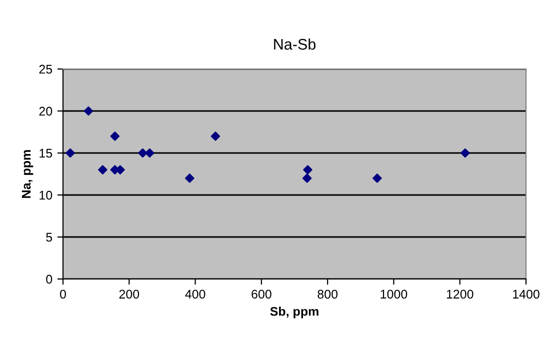  I want to click on chart-title: Na-Sb, so click(295, 44).